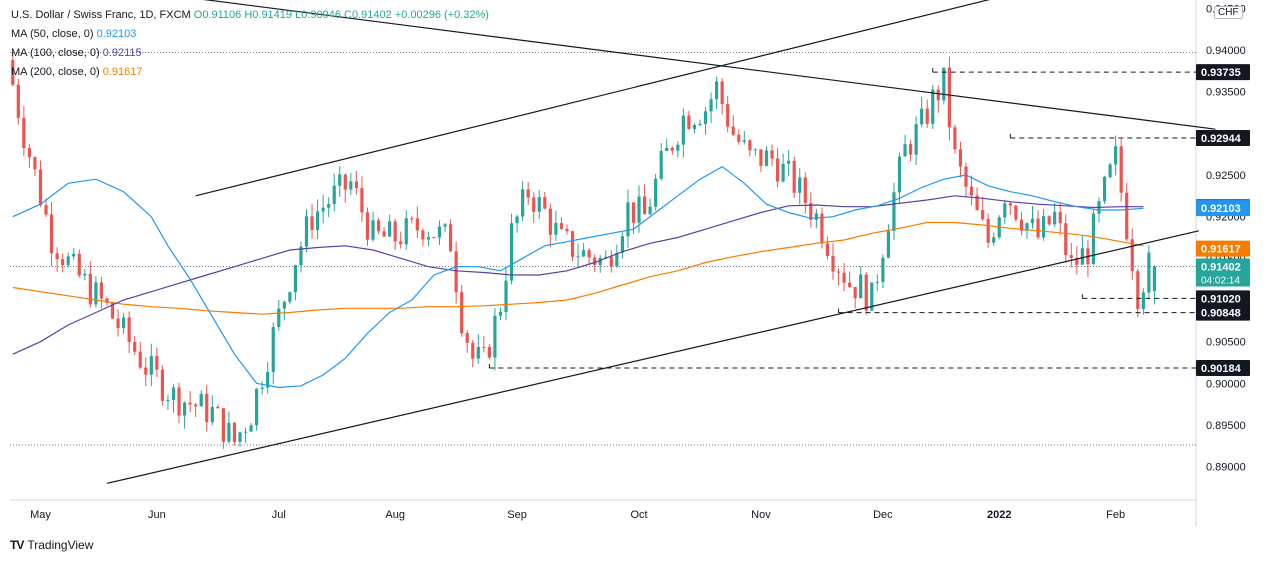 The width and height of the screenshot is (1274, 563). What do you see at coordinates (250, 34) in the screenshot?
I see `legend-ma50: MA (50, close, 0) 0.92103` at bounding box center [250, 34].